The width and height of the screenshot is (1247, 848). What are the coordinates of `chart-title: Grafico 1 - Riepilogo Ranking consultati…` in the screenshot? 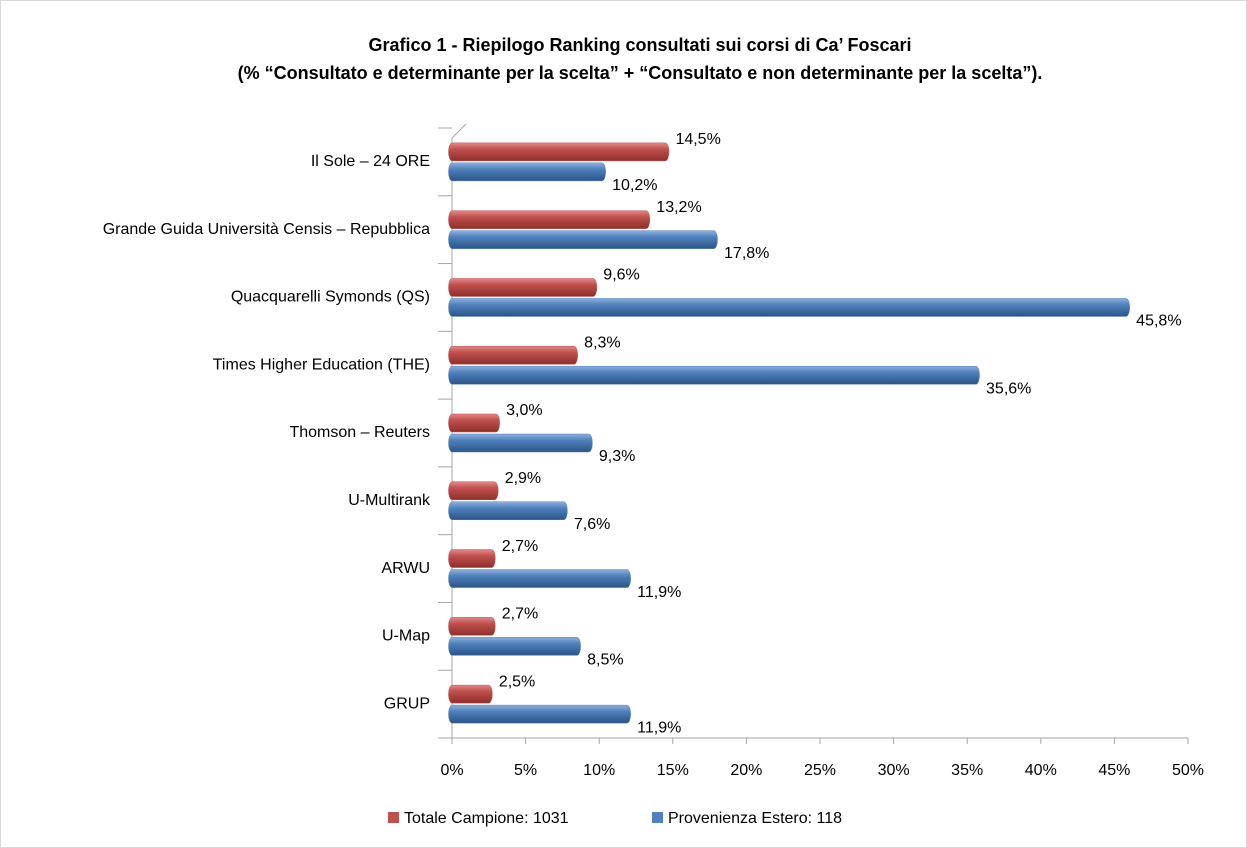 It's located at (639, 45).